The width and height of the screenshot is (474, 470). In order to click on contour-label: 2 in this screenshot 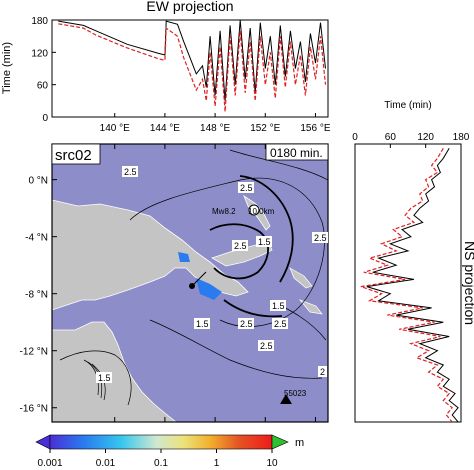, I will do `click(322, 372)`.